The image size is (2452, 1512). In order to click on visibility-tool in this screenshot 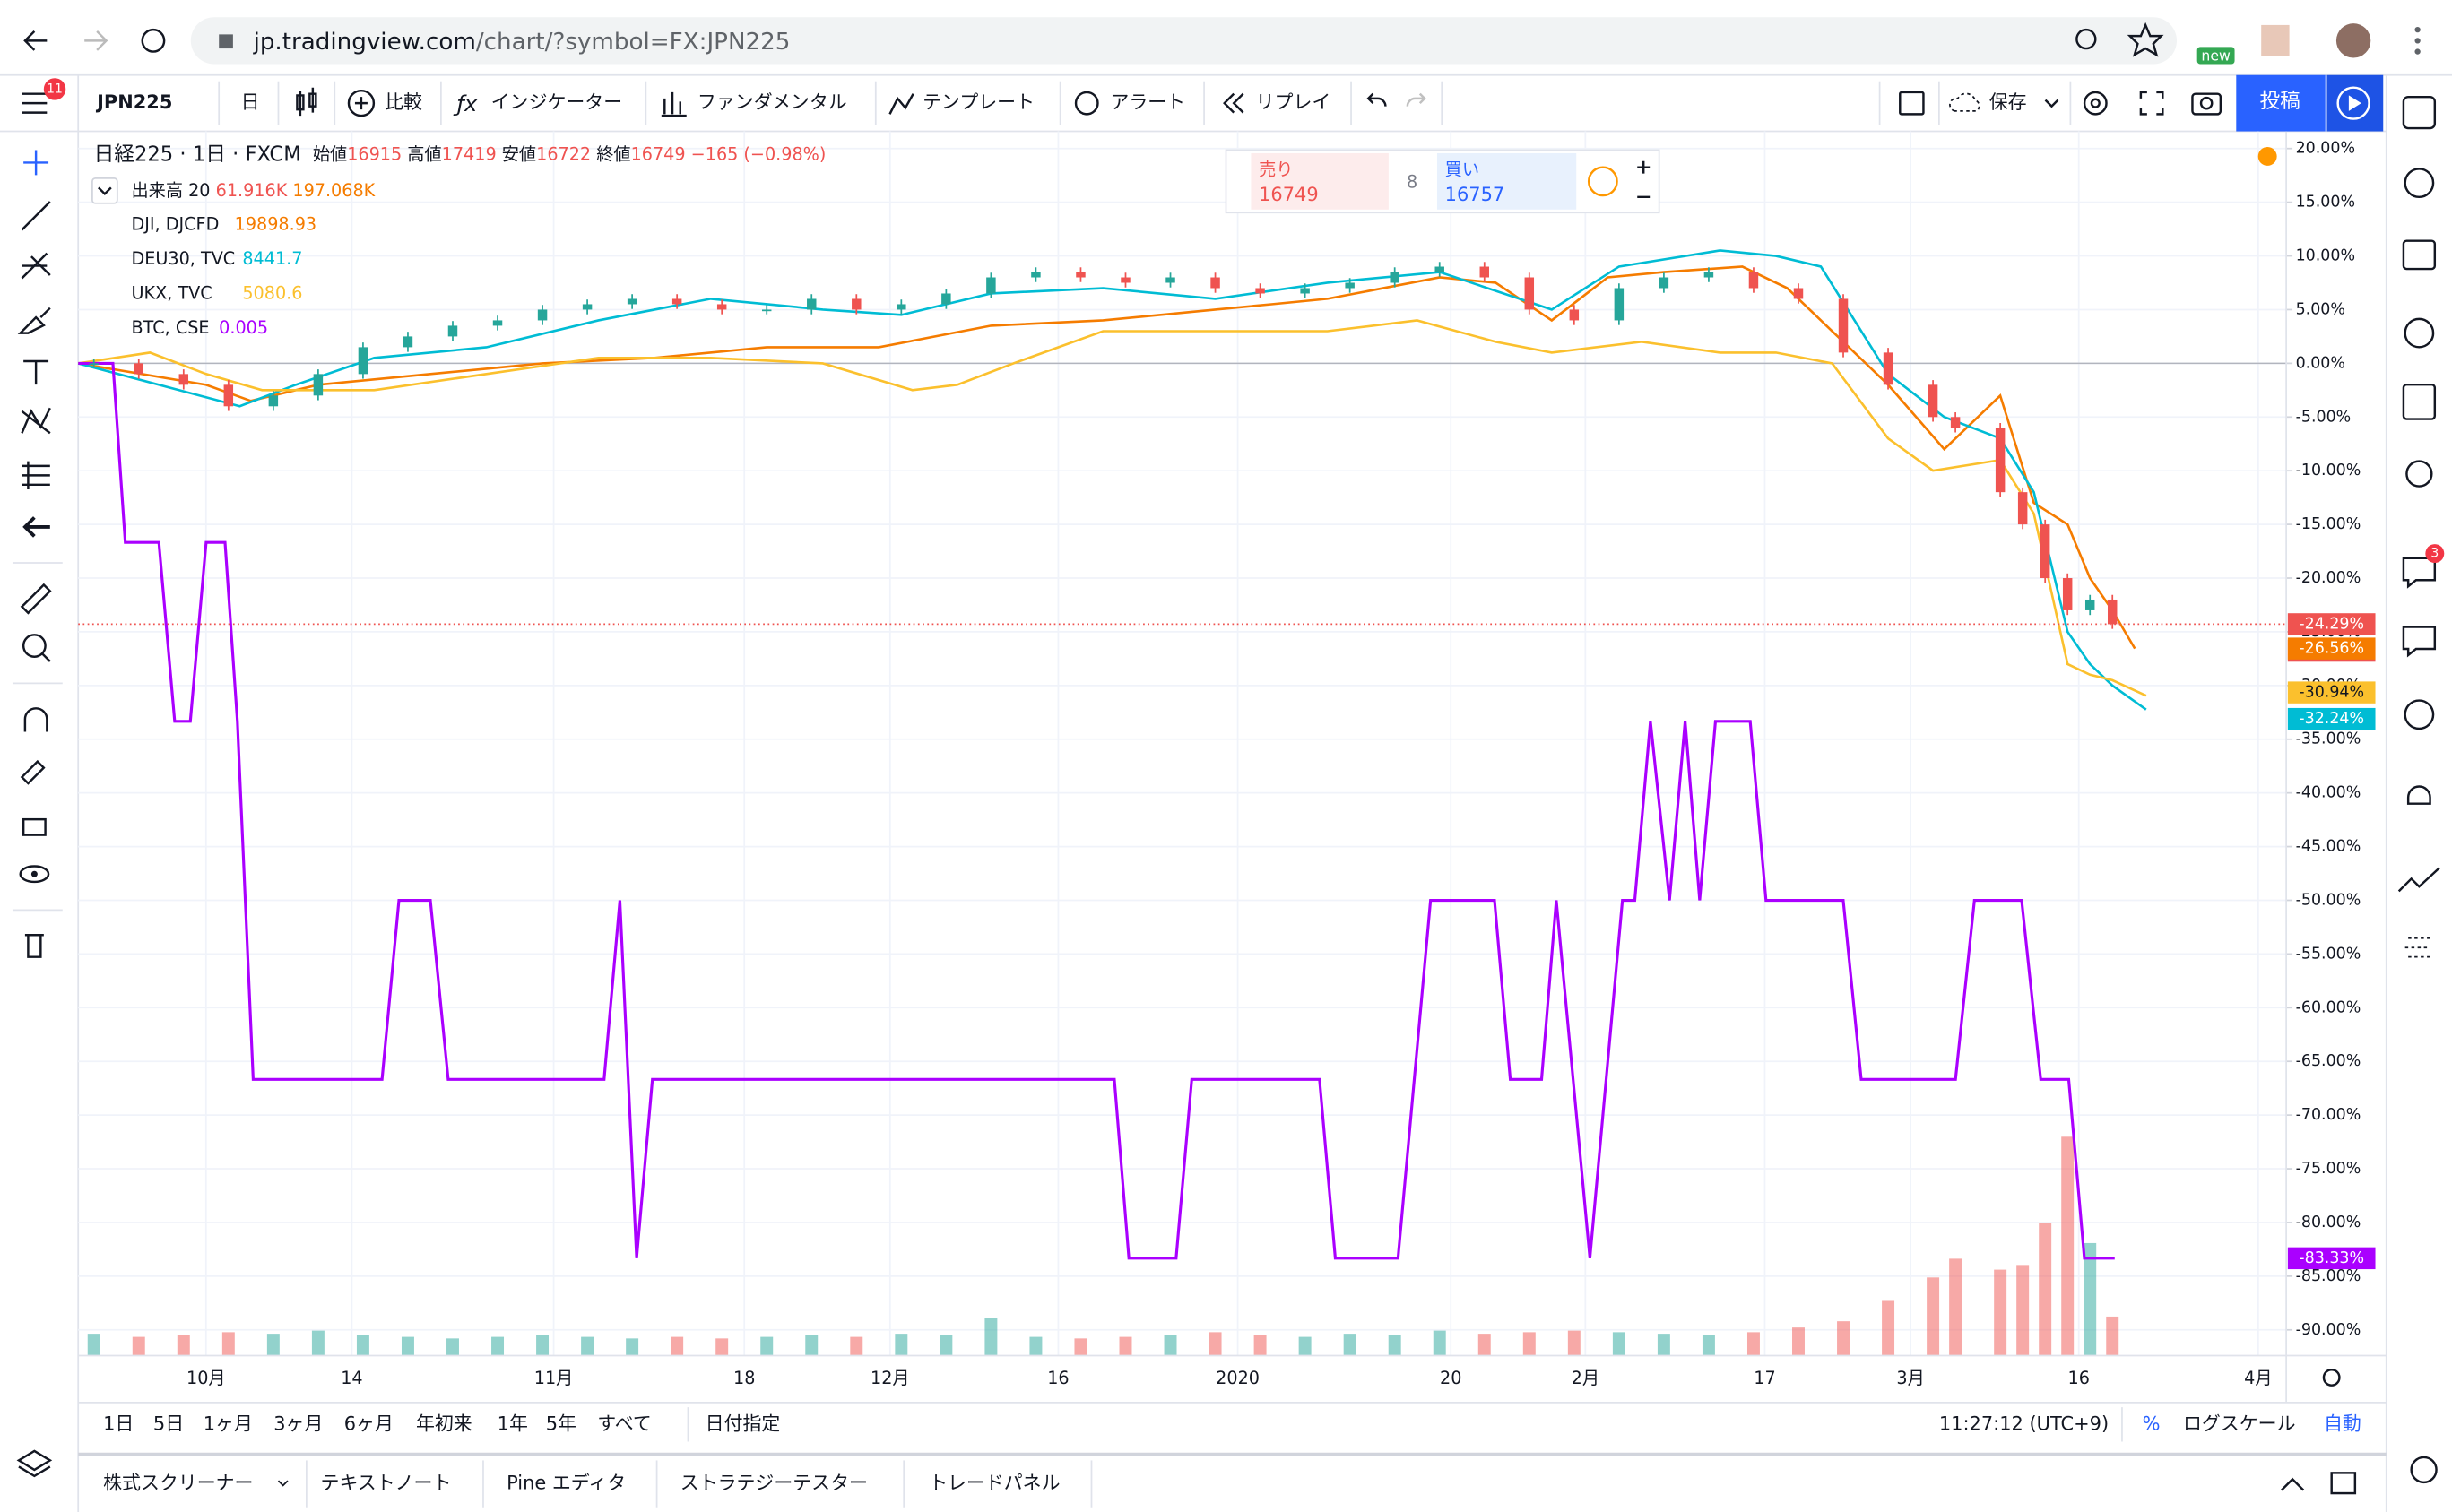, I will do `click(34, 874)`.